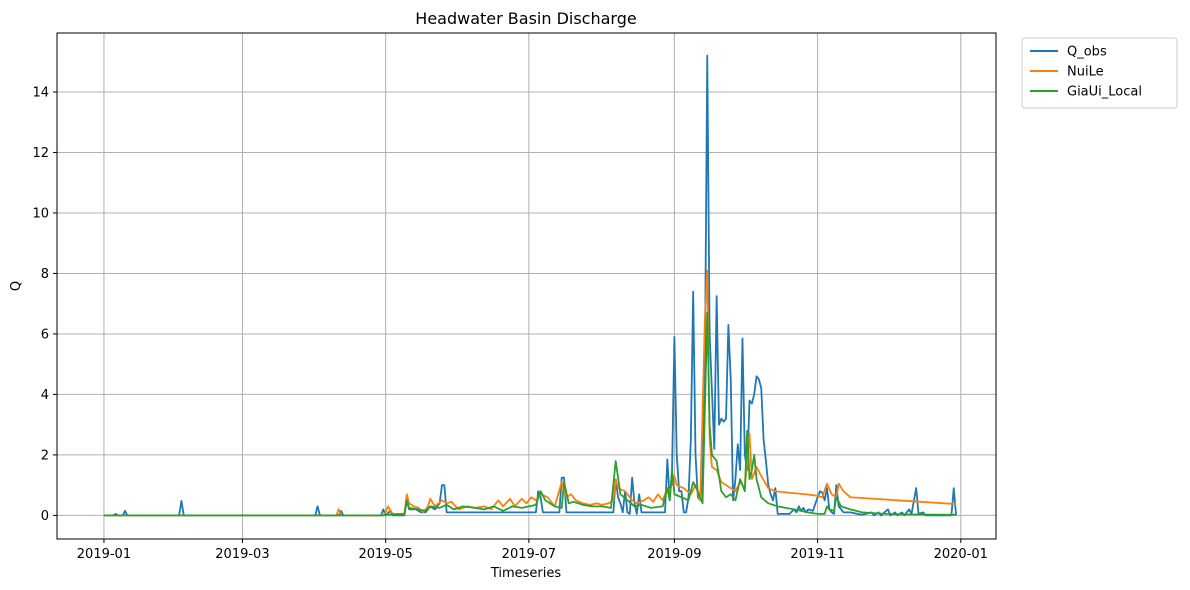 This screenshot has width=1190, height=590. What do you see at coordinates (45, 516) in the screenshot?
I see `y-tick-label: 0` at bounding box center [45, 516].